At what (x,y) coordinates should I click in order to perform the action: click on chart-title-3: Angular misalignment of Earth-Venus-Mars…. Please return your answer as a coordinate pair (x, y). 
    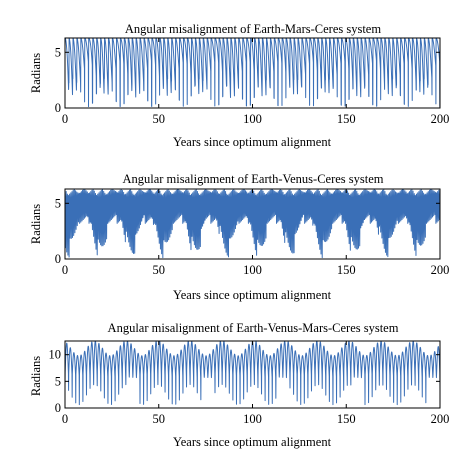
    Looking at the image, I should click on (253, 328).